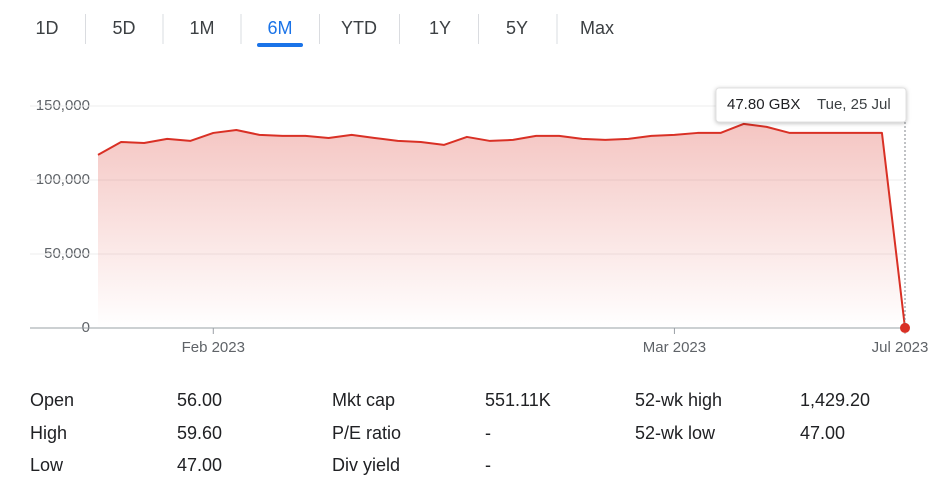 The width and height of the screenshot is (950, 504). I want to click on stat-value: 59.60, so click(199, 433).